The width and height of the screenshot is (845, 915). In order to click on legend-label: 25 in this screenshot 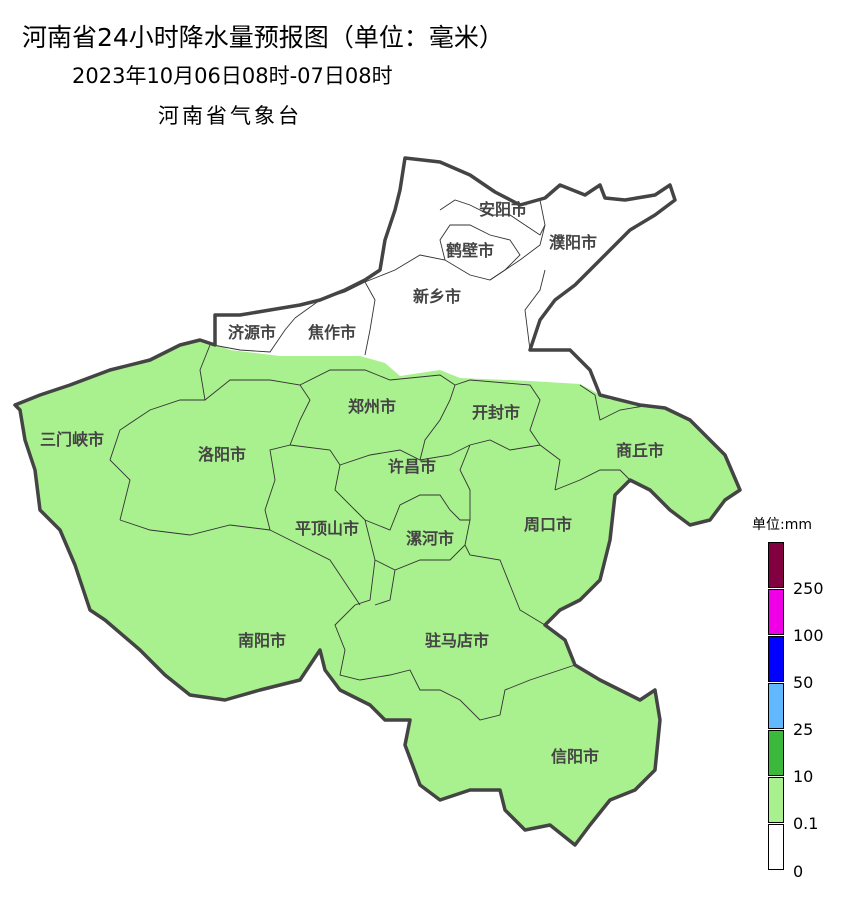, I will do `click(803, 729)`.